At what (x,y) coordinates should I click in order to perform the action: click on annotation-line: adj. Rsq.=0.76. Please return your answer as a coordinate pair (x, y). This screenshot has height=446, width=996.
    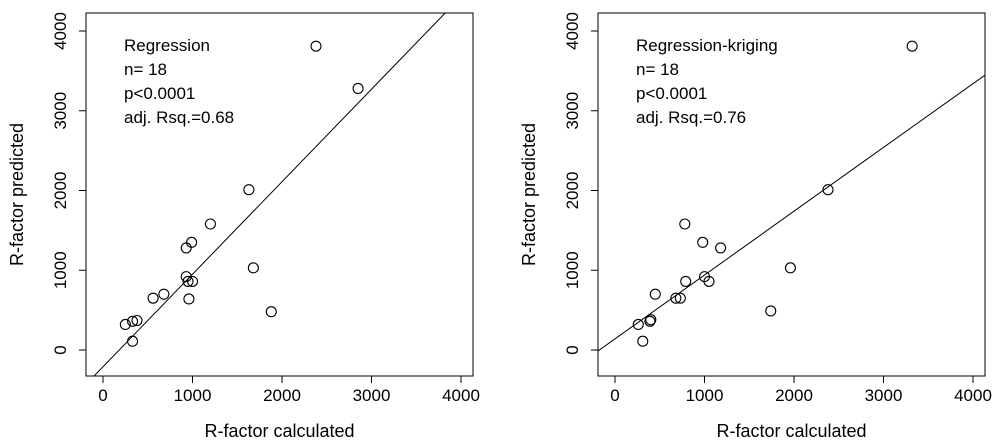
    Looking at the image, I should click on (691, 117).